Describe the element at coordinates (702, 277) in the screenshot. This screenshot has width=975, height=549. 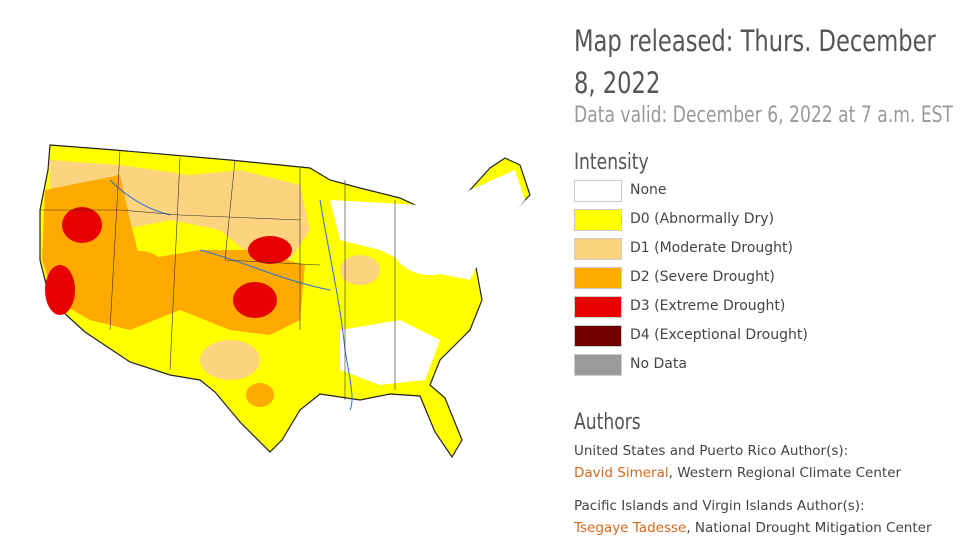
I see `legend-label: D2 (Severe Drought)` at that location.